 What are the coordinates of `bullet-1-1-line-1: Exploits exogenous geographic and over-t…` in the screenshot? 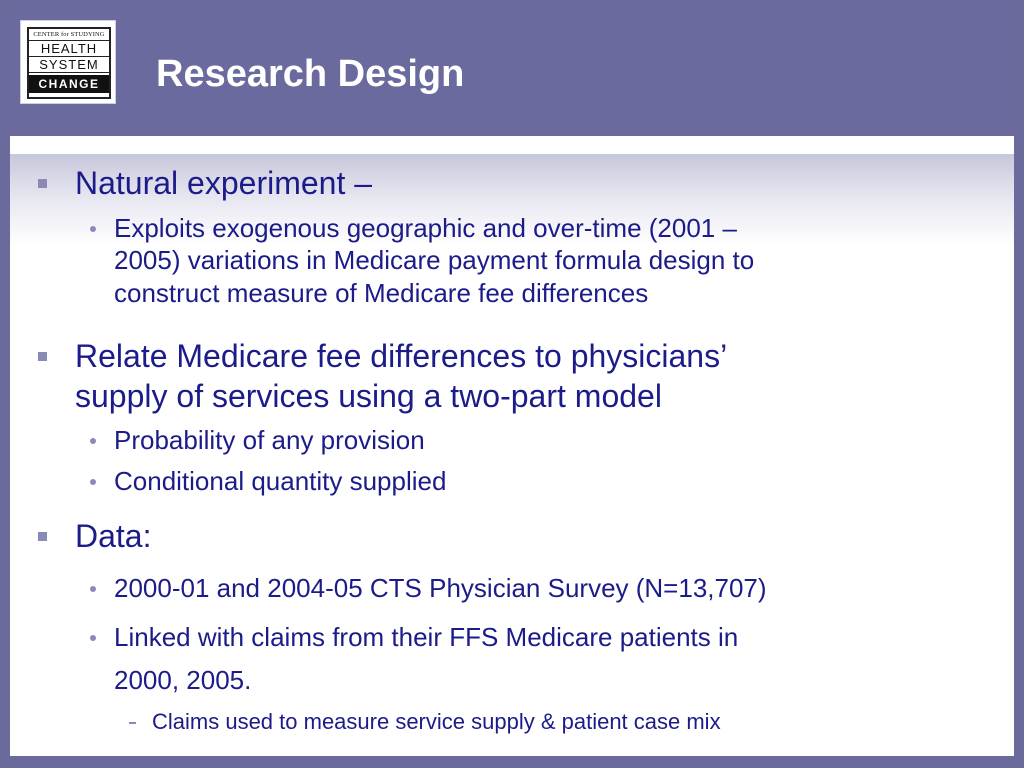 It's located at (425, 228).